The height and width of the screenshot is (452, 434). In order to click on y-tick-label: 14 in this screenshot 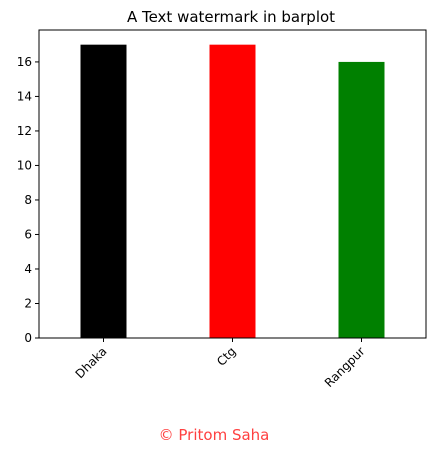, I will do `click(24, 96)`.